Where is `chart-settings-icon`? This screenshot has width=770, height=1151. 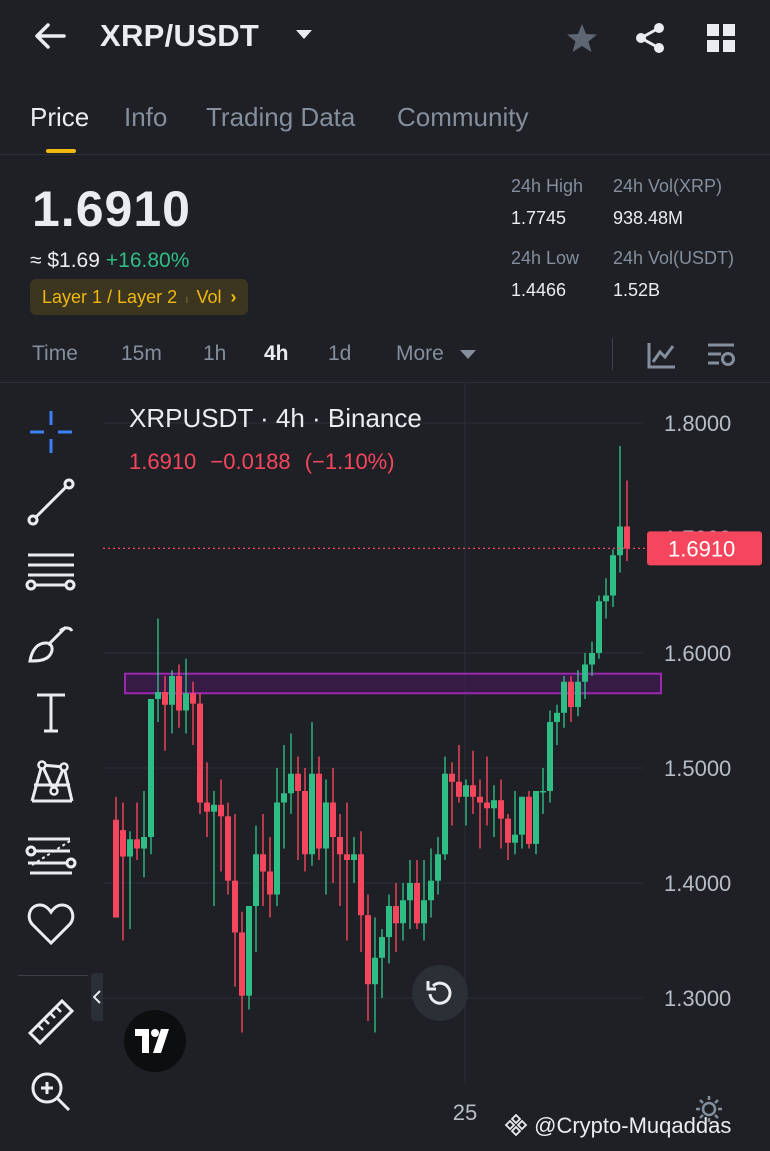 chart-settings-icon is located at coordinates (721, 355).